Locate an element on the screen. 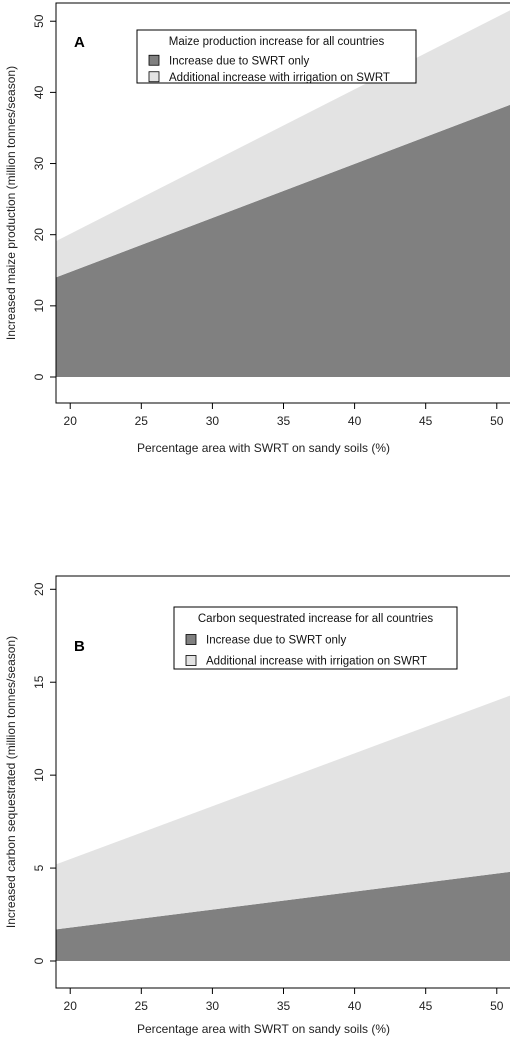 This screenshot has width=510, height=1041. y-tick-label: 50 is located at coordinates (39, 21).